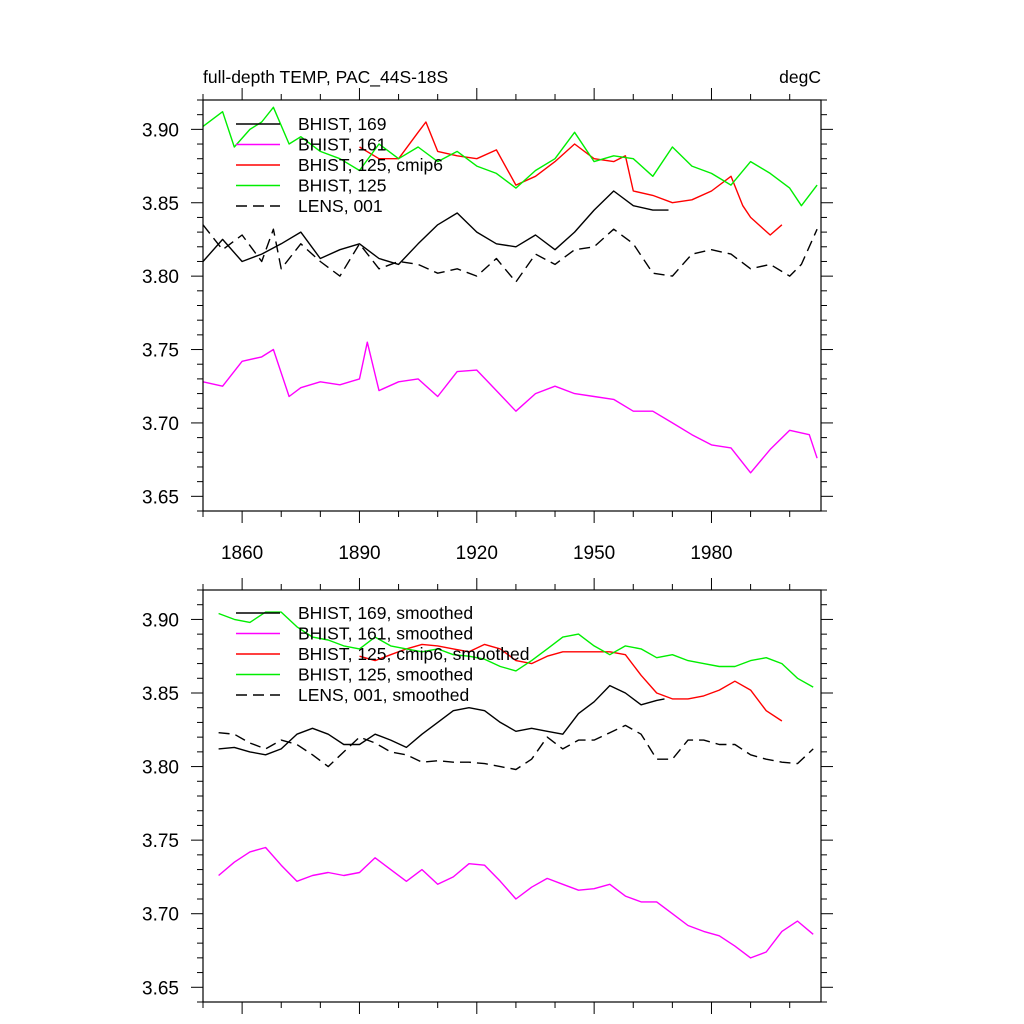 The width and height of the screenshot is (1024, 1024). What do you see at coordinates (711, 553) in the screenshot?
I see `top-xtick-label: 1980` at bounding box center [711, 553].